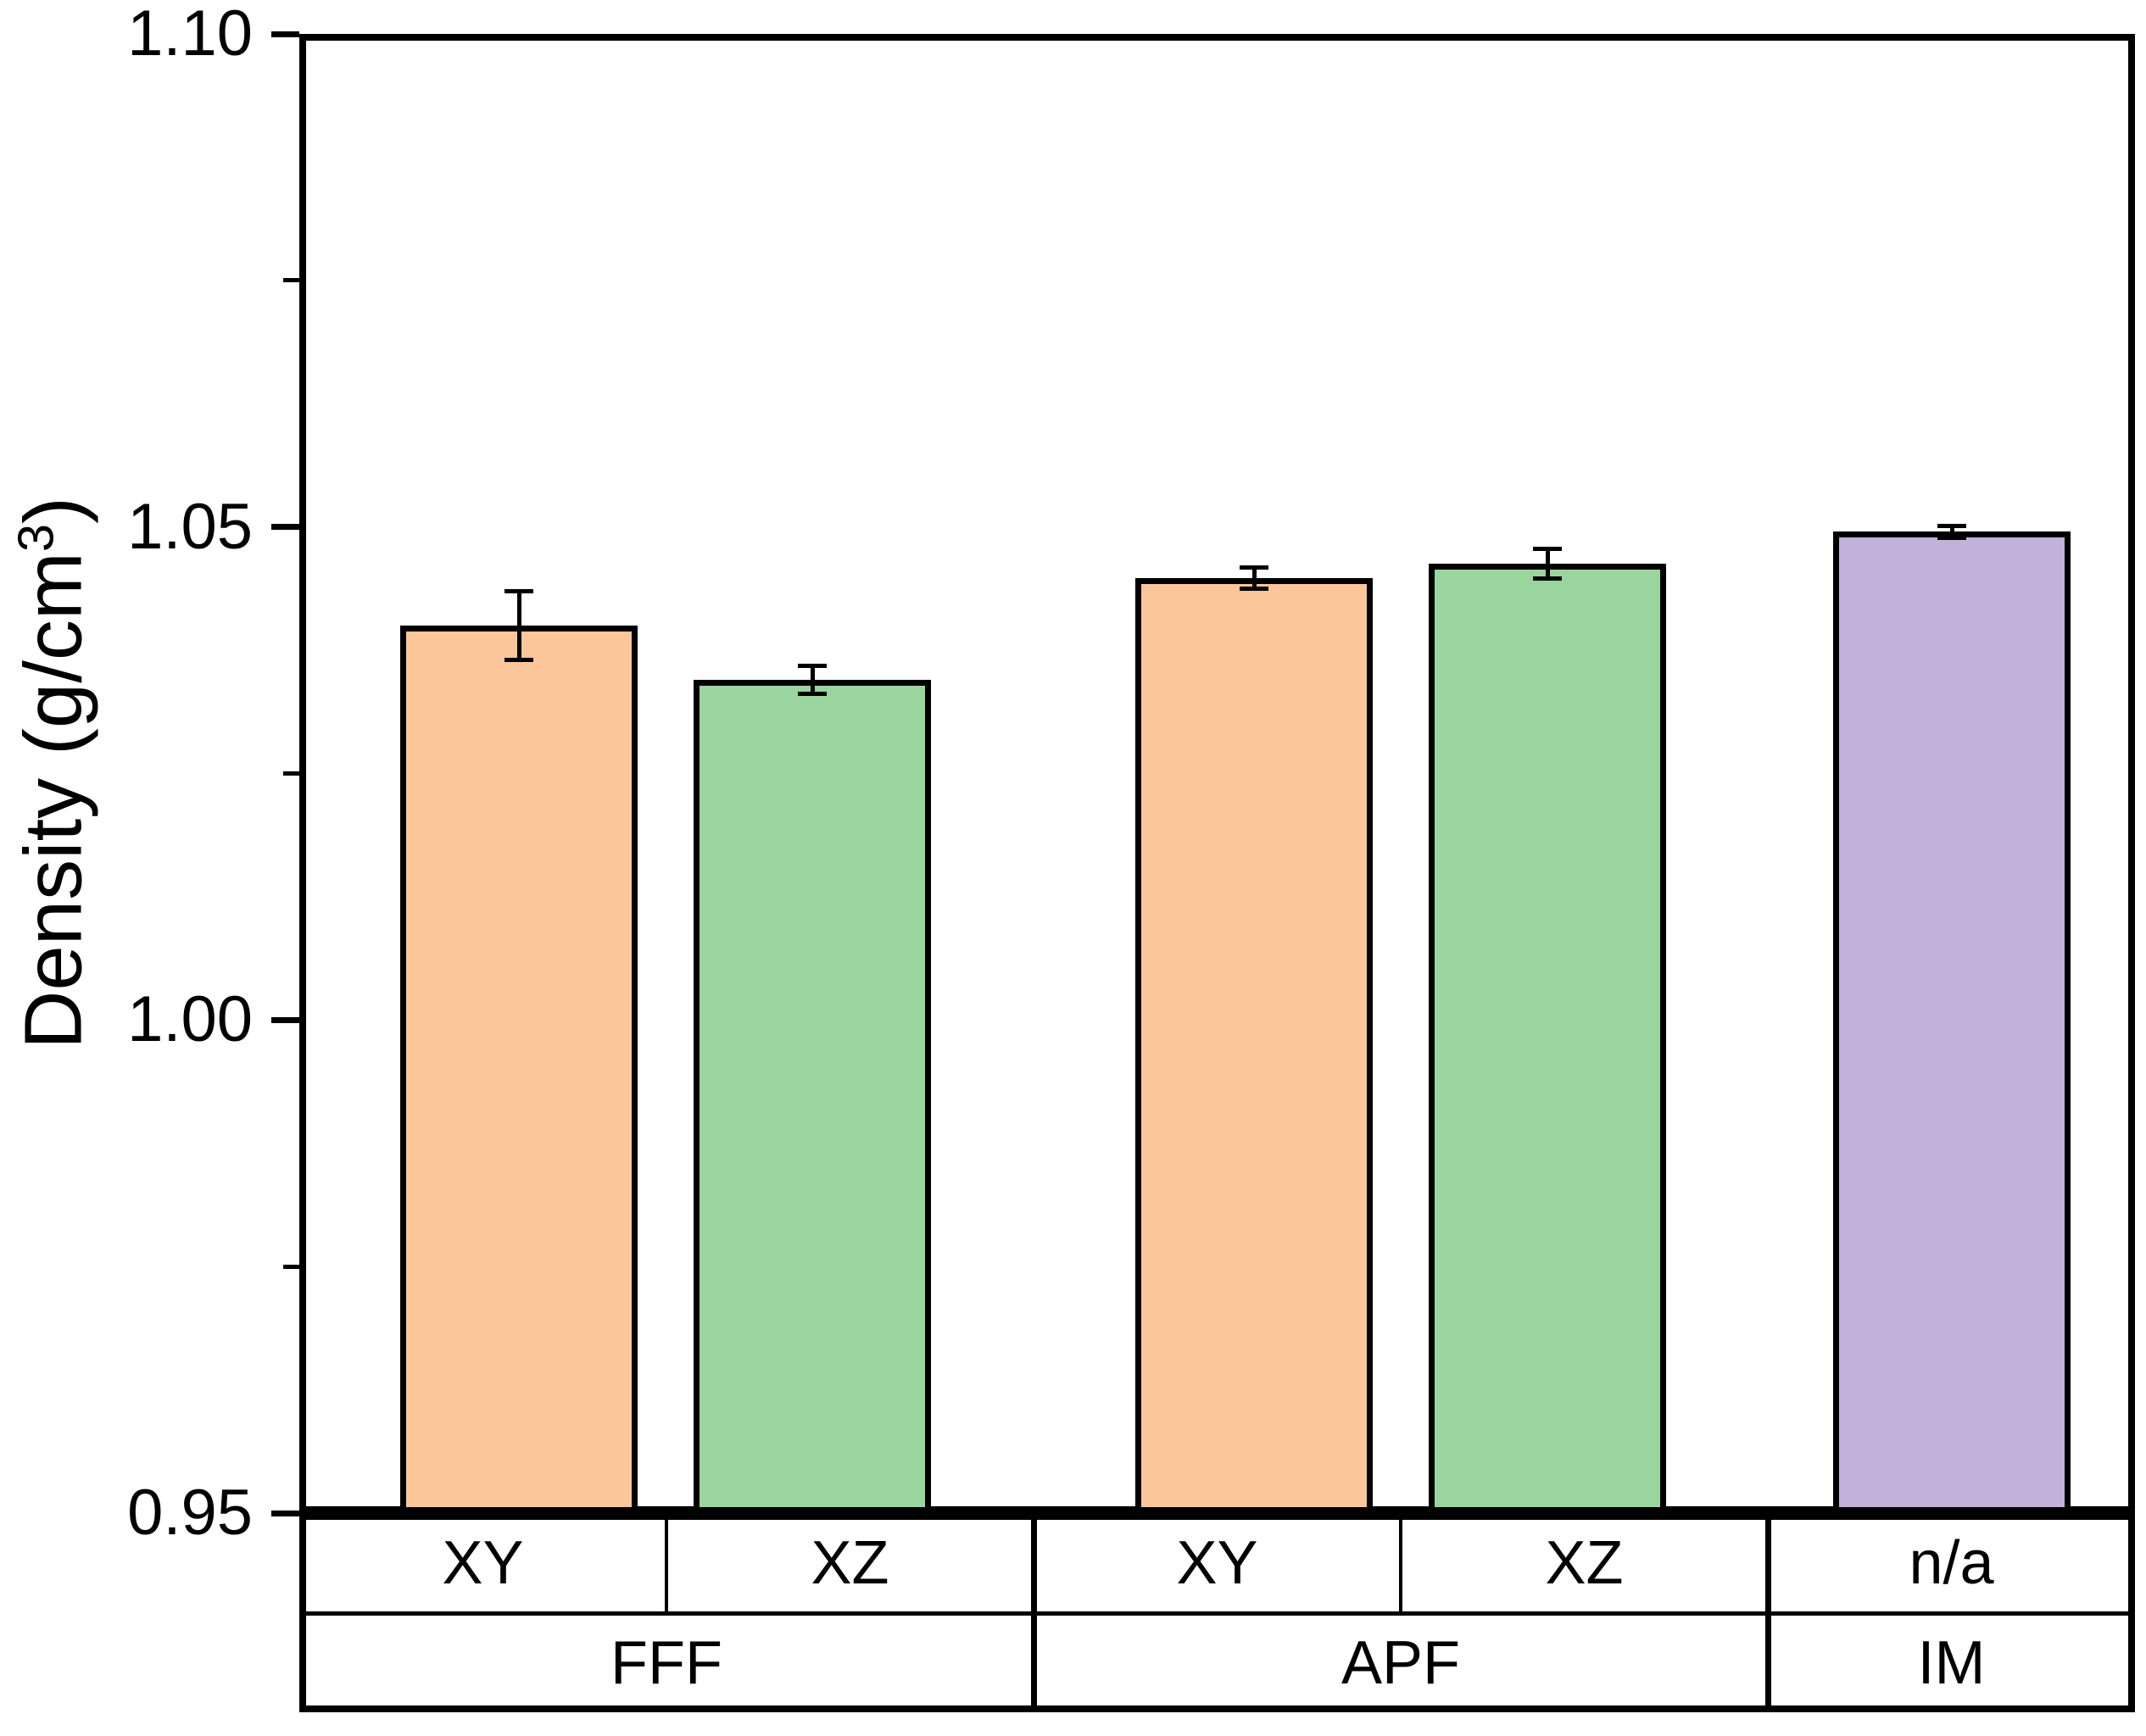 This screenshot has height=1736, width=2146. Describe the element at coordinates (1217, 1613) in the screenshot. I see `x-table-row-divider` at that location.